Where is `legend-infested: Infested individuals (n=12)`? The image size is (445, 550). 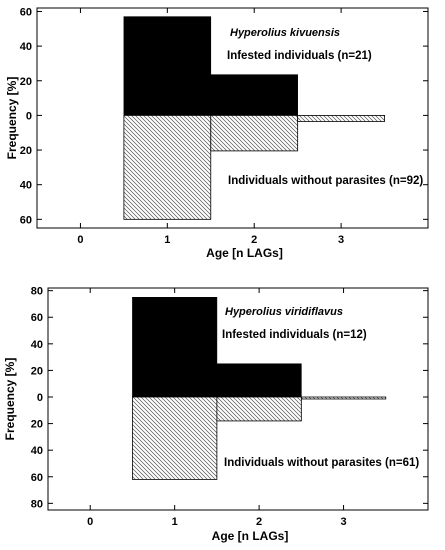
legend-infested: Infested individuals (n=12) is located at coordinates (294, 335).